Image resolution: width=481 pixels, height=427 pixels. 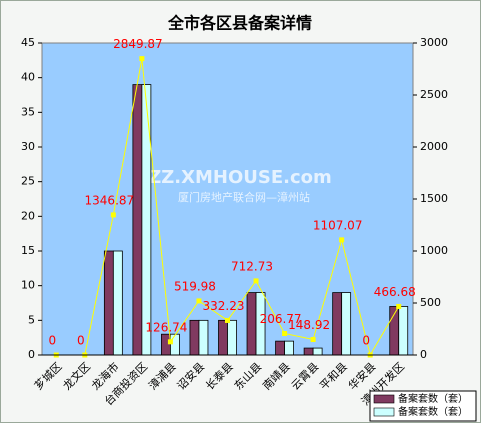 What do you see at coordinates (28, 181) in the screenshot?
I see `y-tick-label: 25` at bounding box center [28, 181].